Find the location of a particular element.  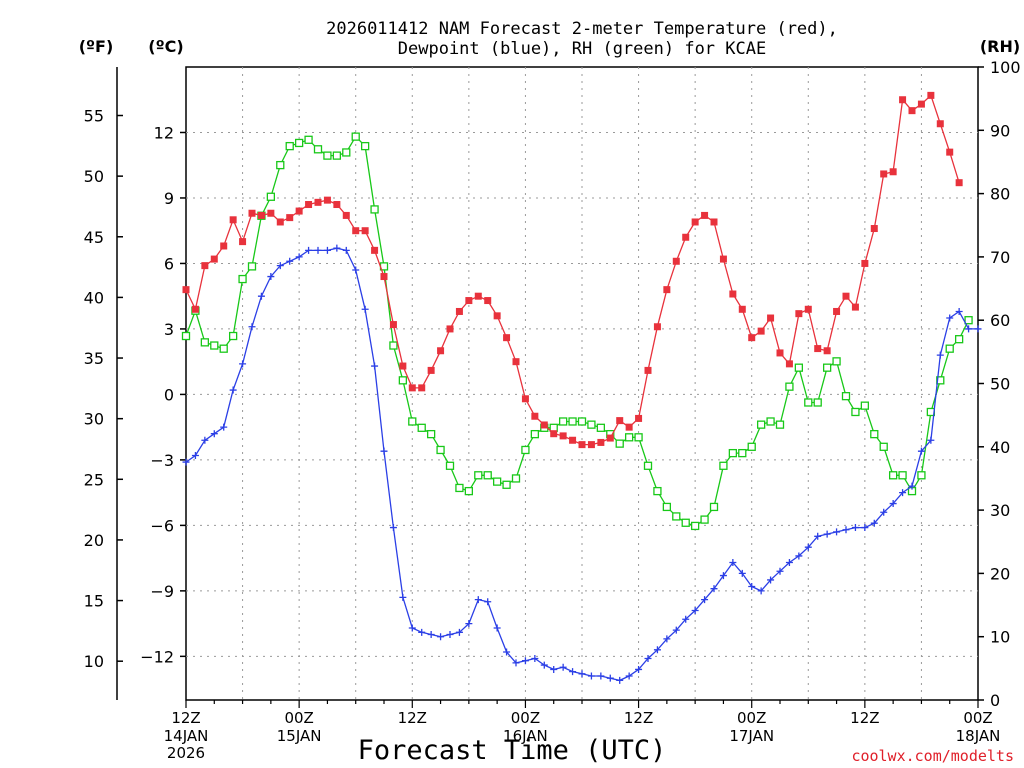

fahrenheit-axis-ticks: 55 50 45 40 35 30 25 20 15 10 is located at coordinates (103, 389).